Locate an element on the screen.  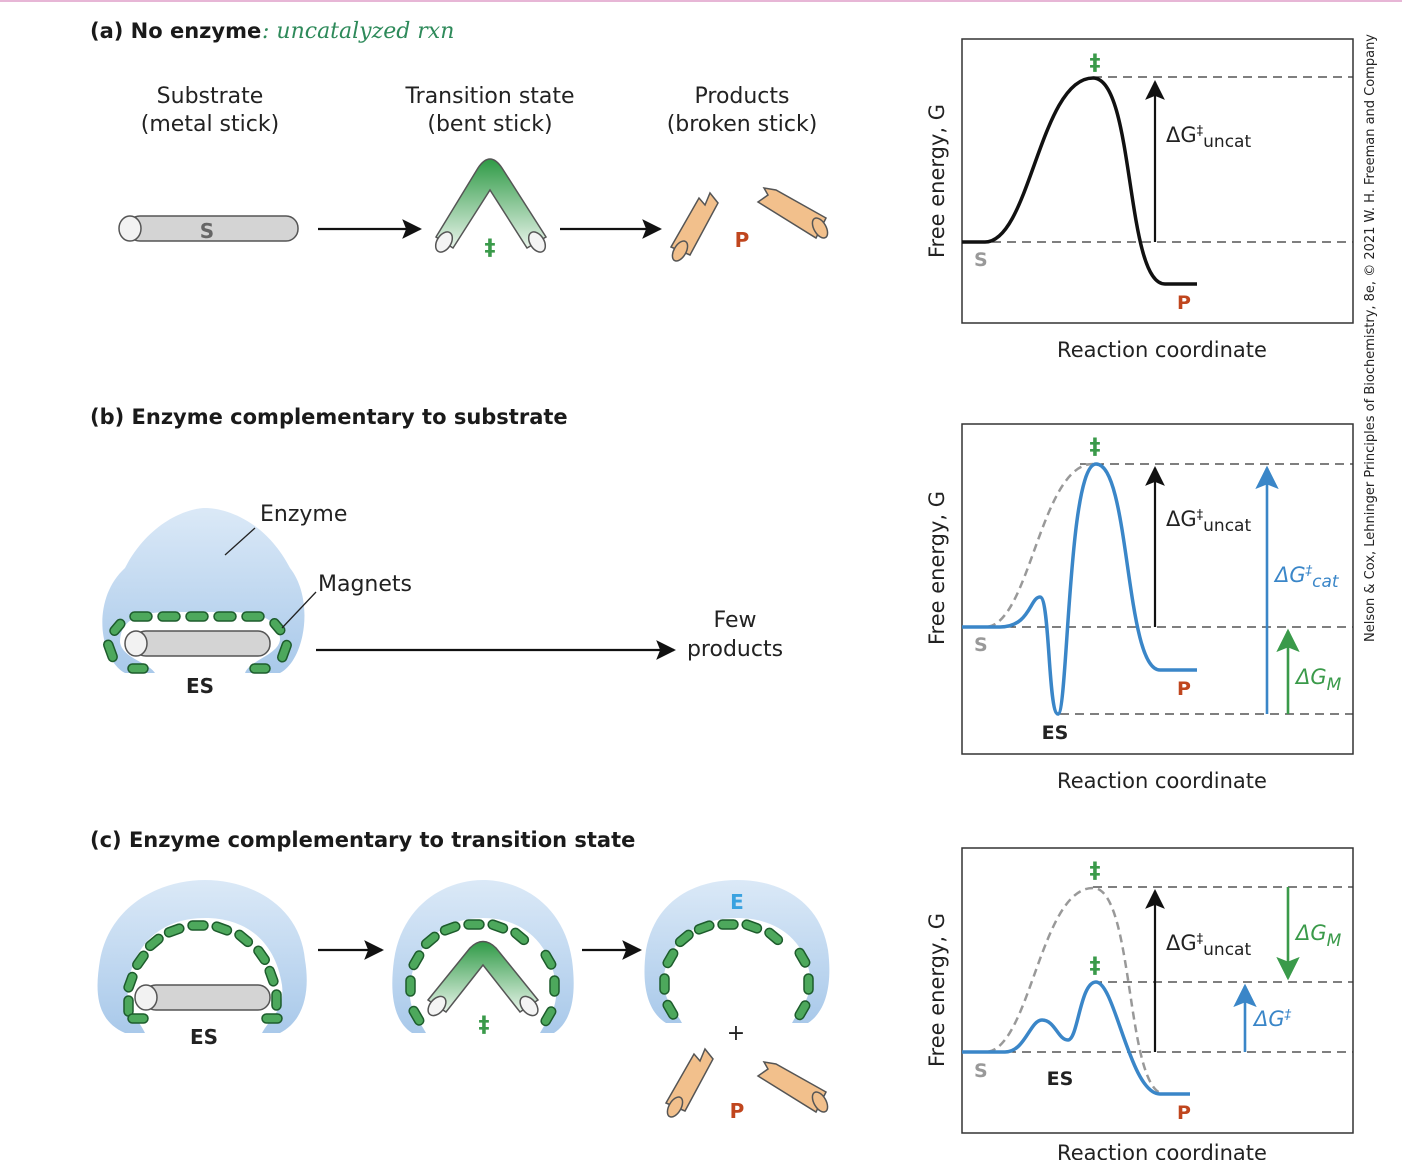
graph-c-dg-uncat-label: ΔG‡uncat is located at coordinates (1208, 945).